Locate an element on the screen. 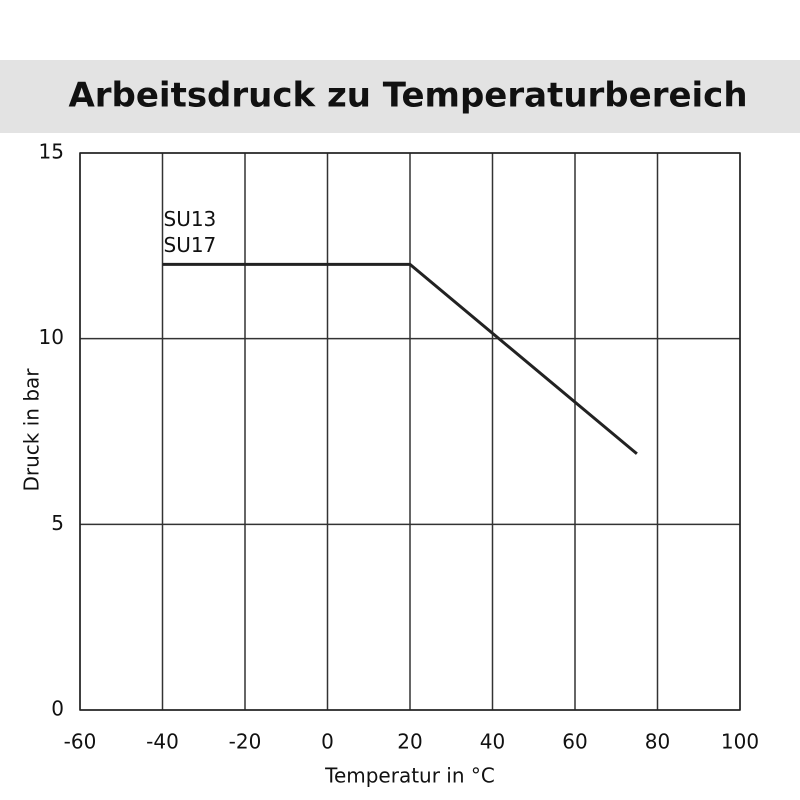 Image resolution: width=800 pixels, height=800 pixels. x-tick-label: 100 is located at coordinates (740, 742).